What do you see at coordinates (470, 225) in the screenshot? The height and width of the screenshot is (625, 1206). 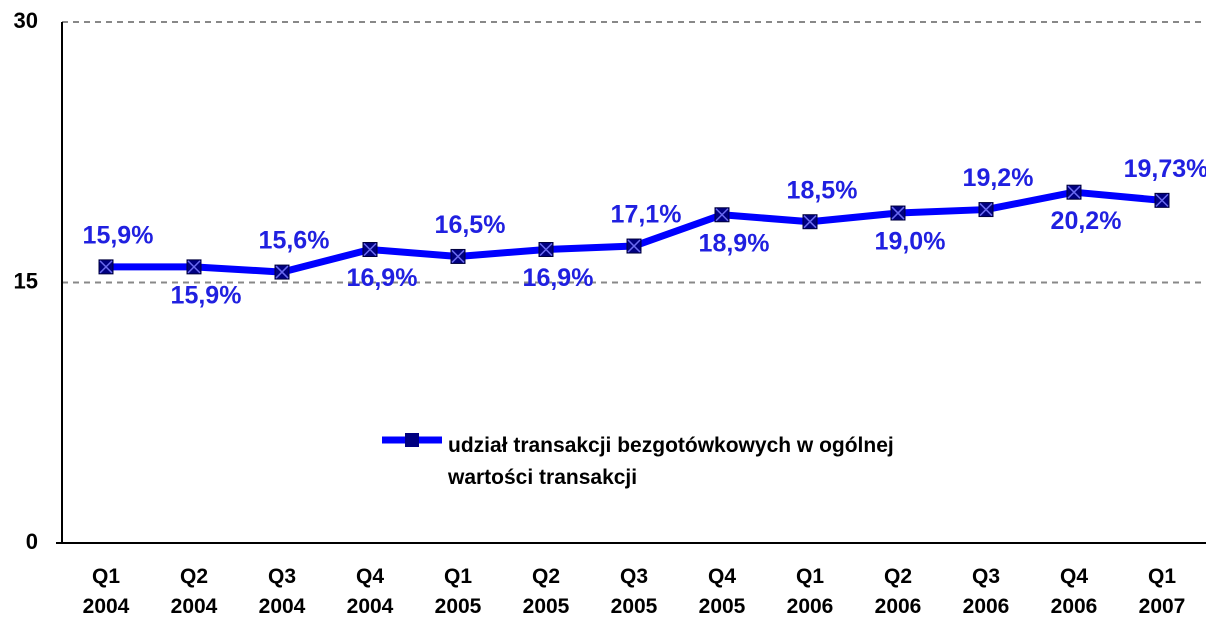 I see `data-label: 16,5%` at bounding box center [470, 225].